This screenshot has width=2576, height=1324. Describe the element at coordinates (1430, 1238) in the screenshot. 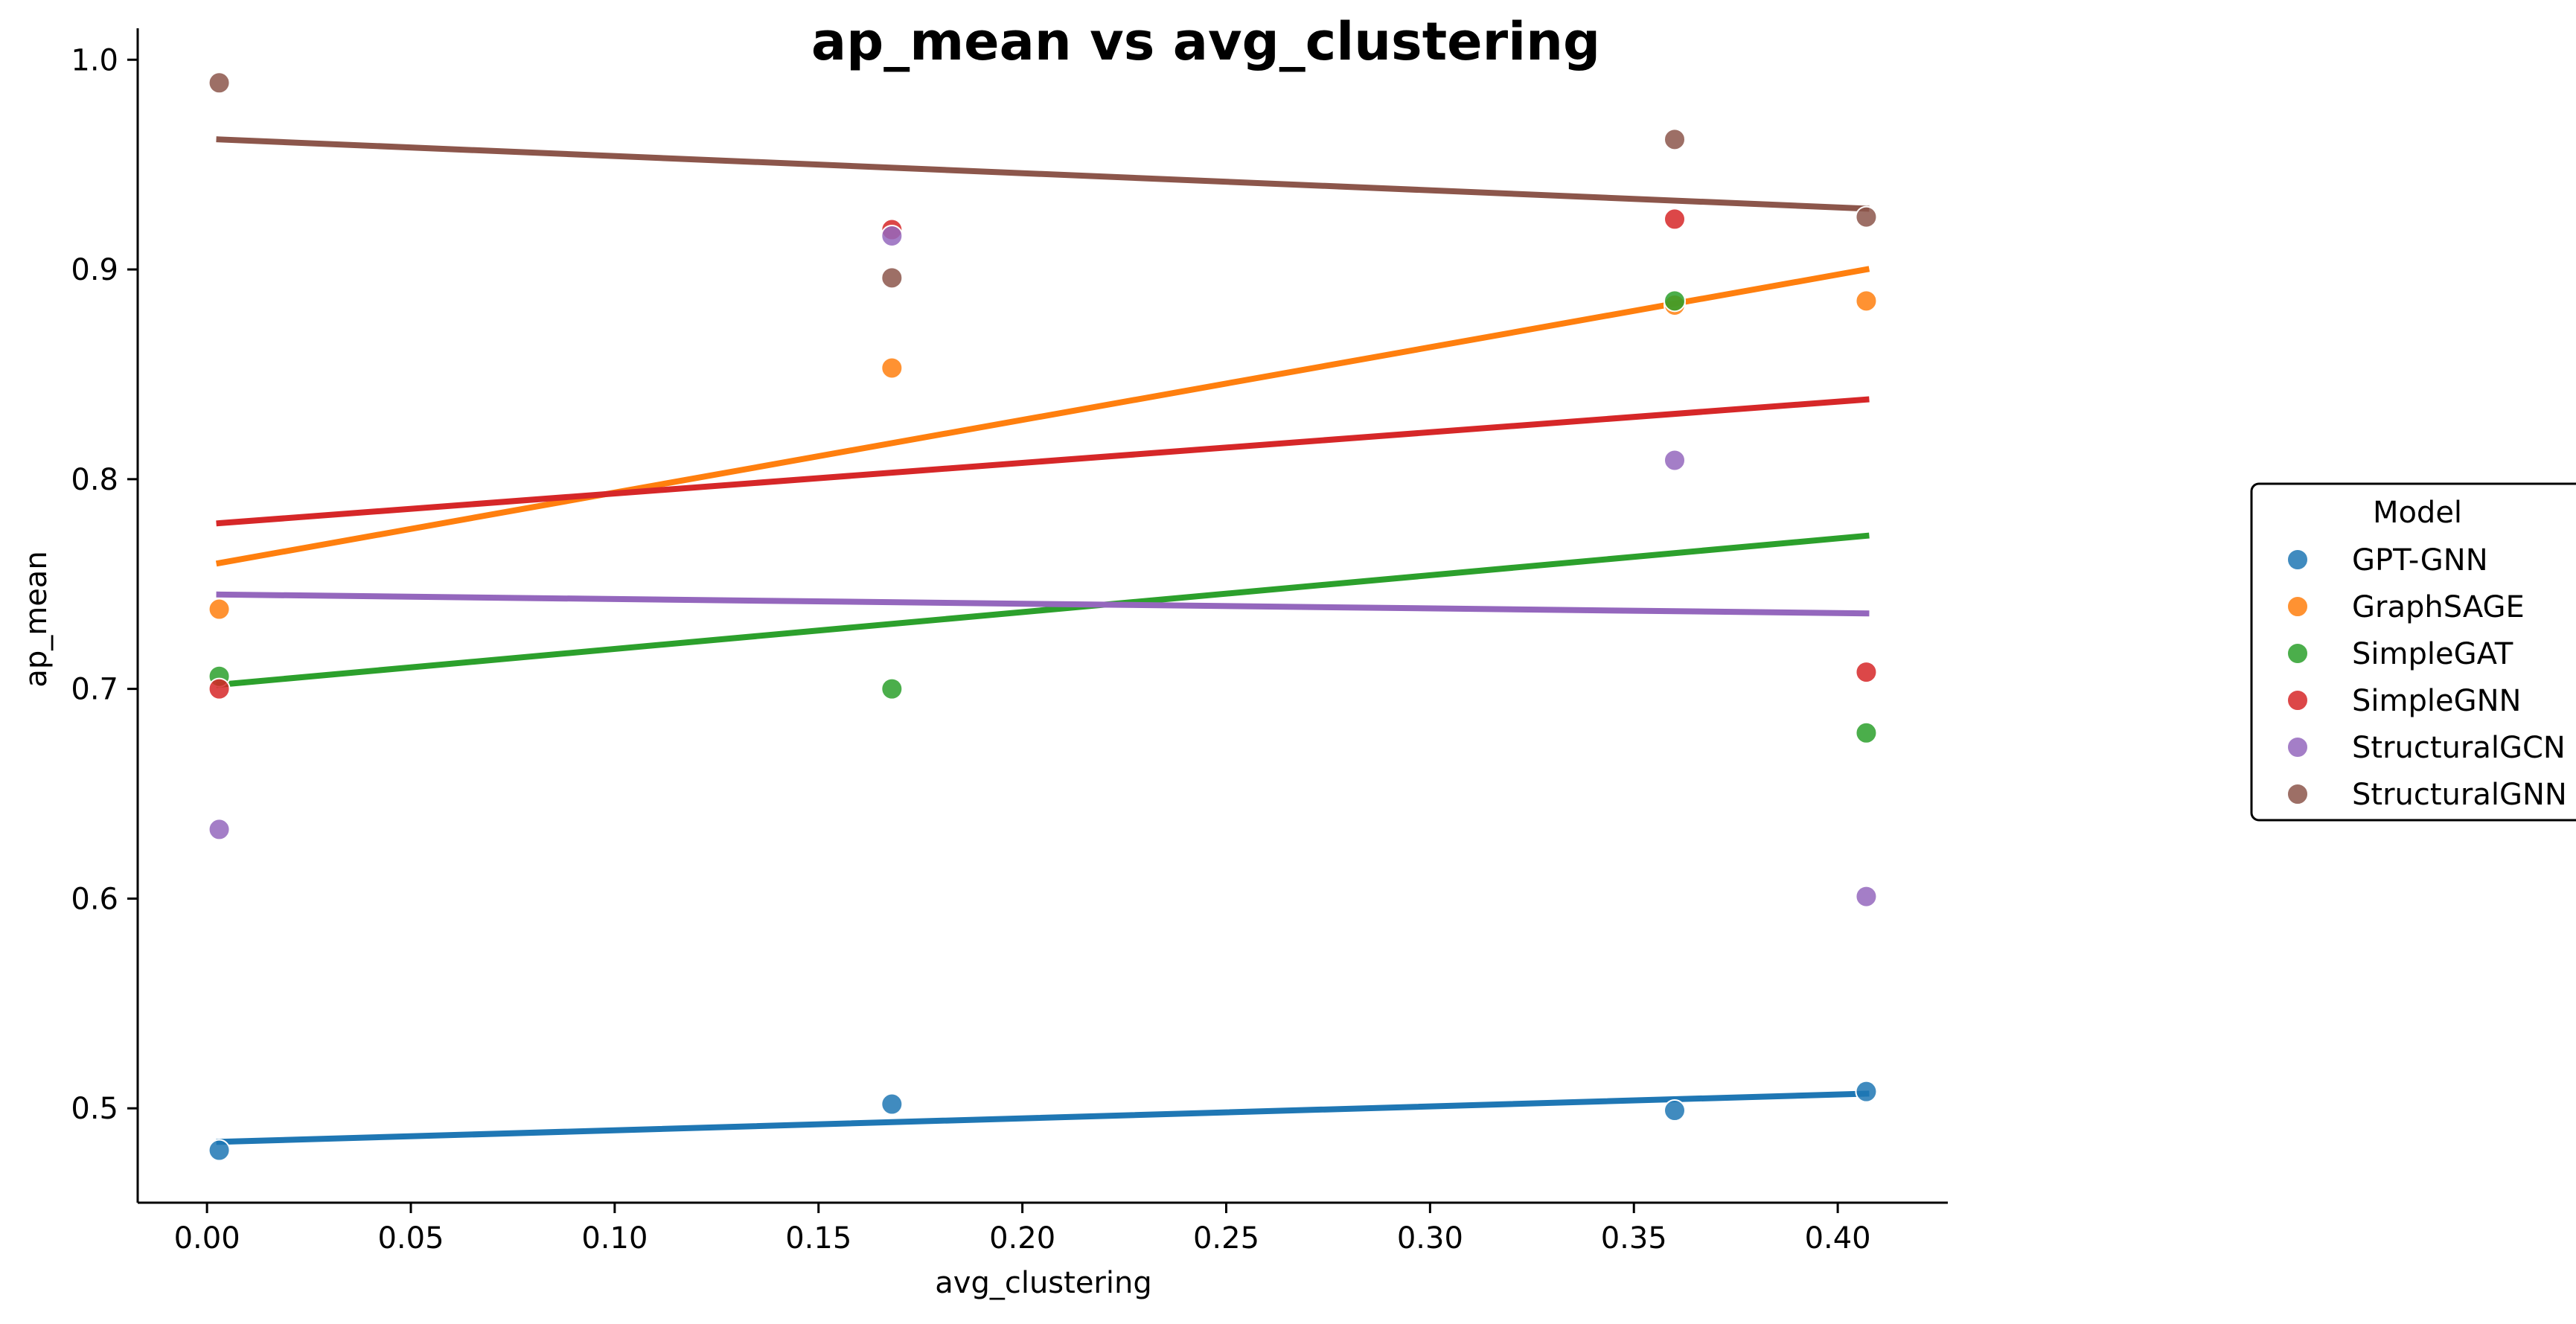

I see `x-tick-label: 0.30` at that location.